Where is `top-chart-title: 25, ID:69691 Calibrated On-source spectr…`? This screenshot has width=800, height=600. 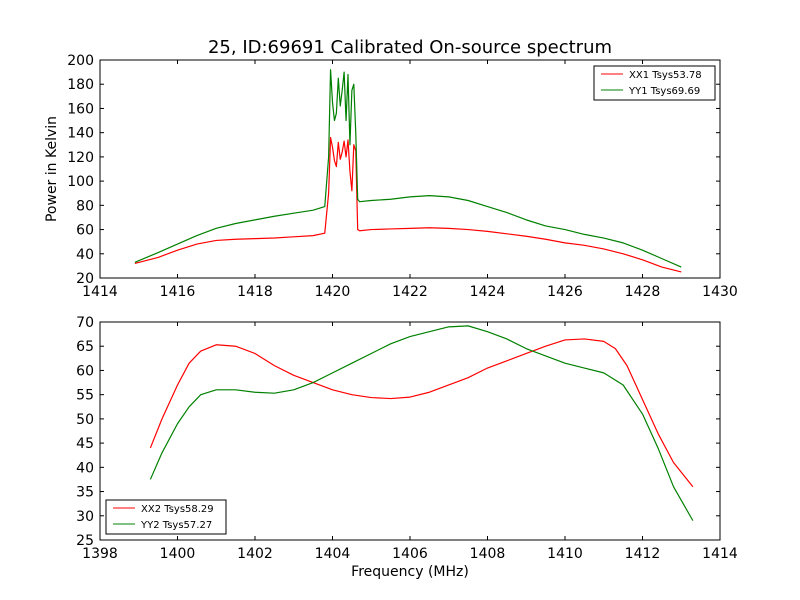
top-chart-title: 25, ID:69691 Calibrated On-source spectr… is located at coordinates (410, 47).